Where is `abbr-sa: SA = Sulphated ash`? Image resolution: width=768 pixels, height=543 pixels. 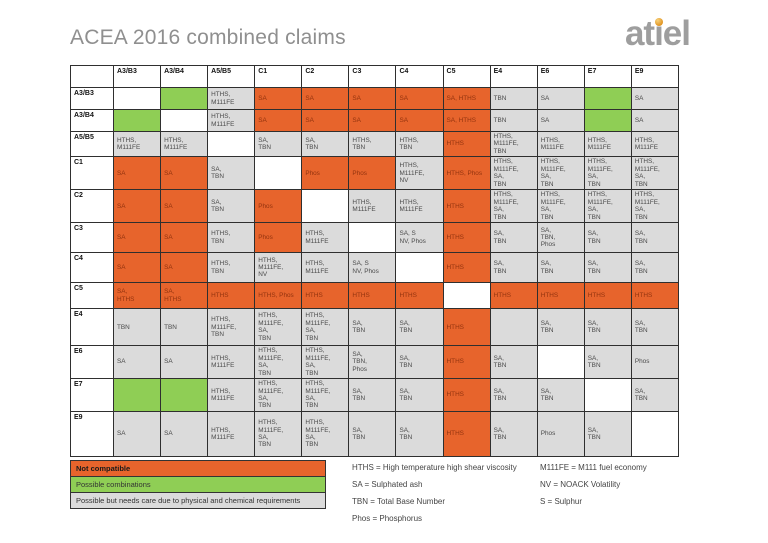
abbr-sa: SA = Sulphated ash is located at coordinates (387, 484).